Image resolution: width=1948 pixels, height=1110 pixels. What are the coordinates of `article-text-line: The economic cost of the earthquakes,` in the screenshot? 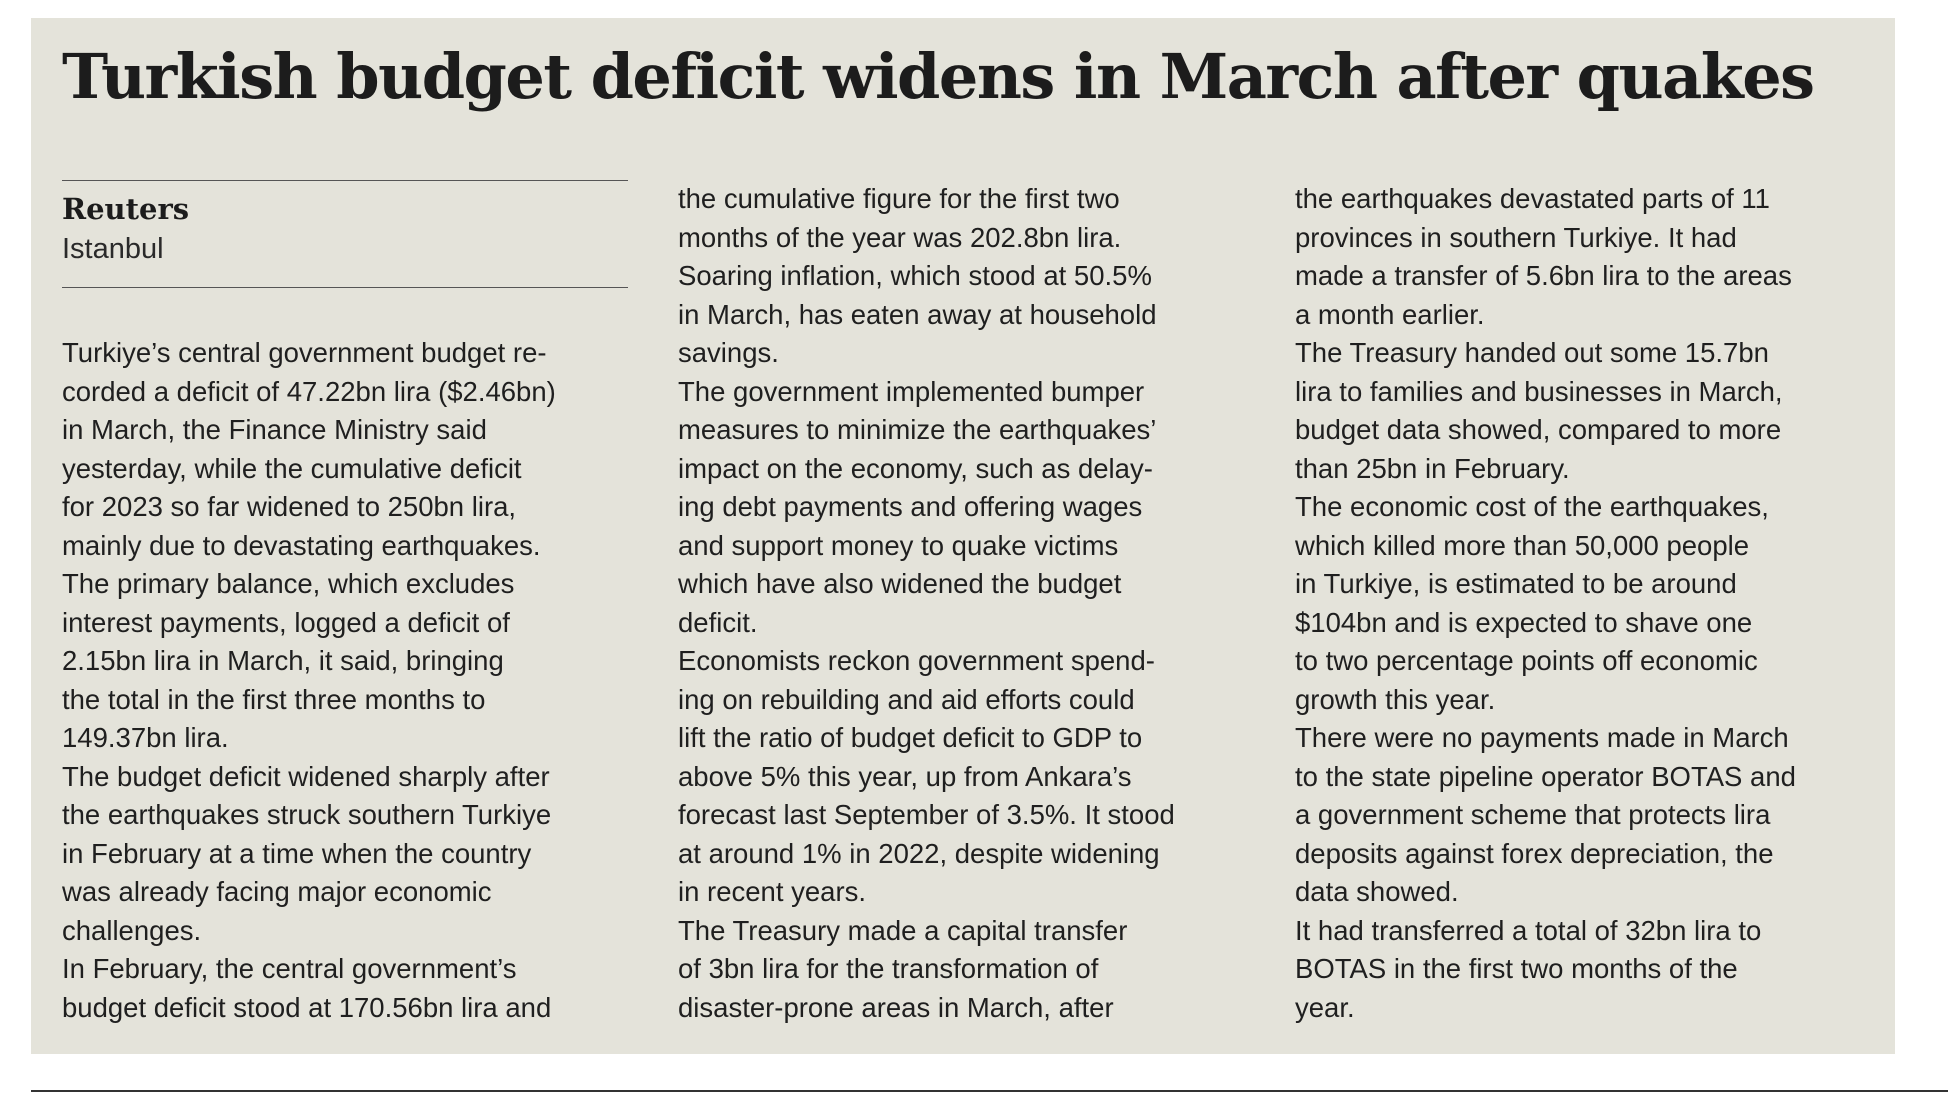 It's located at (1532, 506).